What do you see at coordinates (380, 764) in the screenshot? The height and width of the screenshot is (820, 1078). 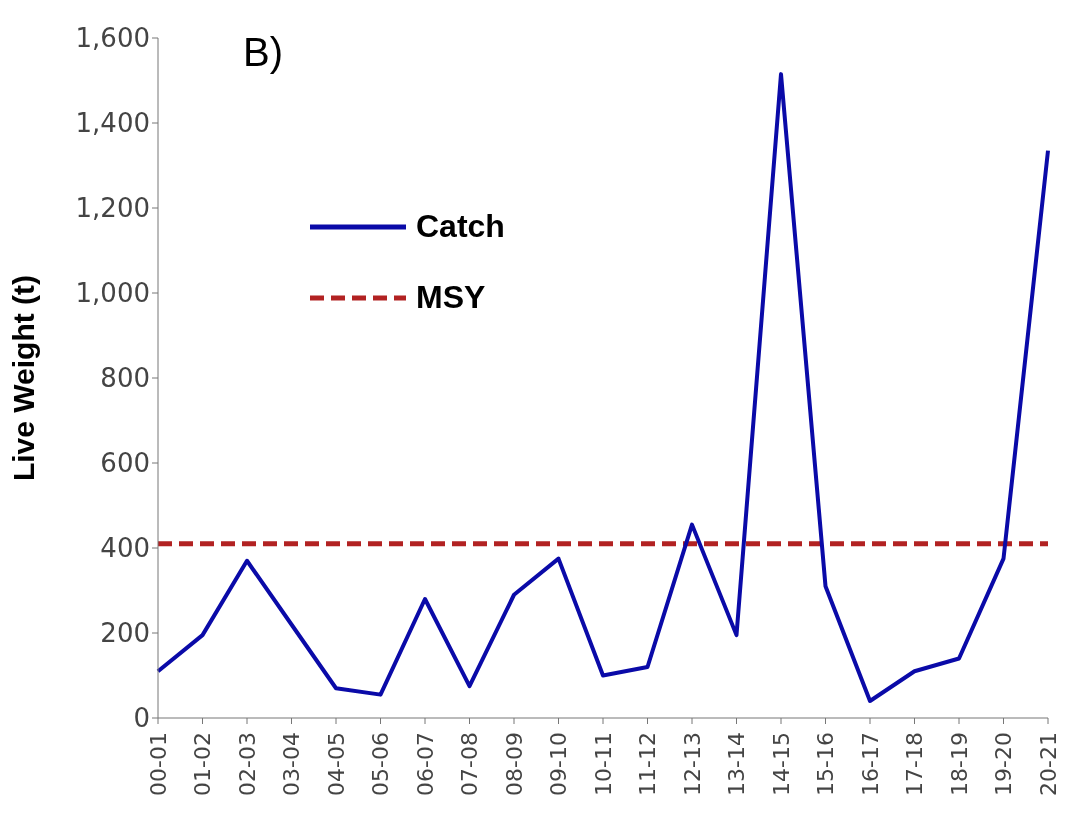 I see `x-tick-label: 05-06` at bounding box center [380, 764].